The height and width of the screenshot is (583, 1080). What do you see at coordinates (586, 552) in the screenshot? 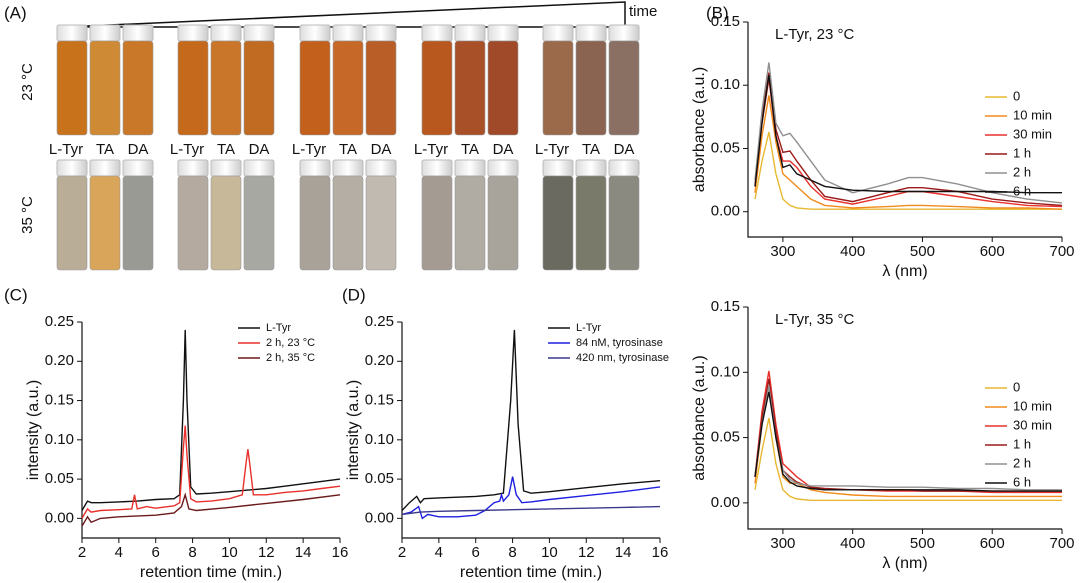
I see `x-tick-label: 12` at bounding box center [586, 552].